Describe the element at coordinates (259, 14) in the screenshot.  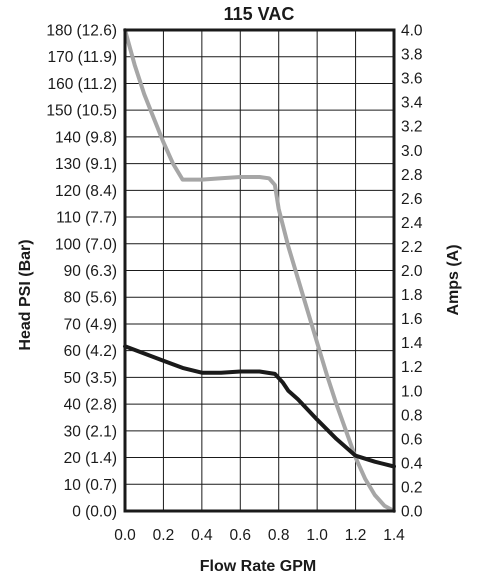
I see `chart-title: 115 VAC` at that location.